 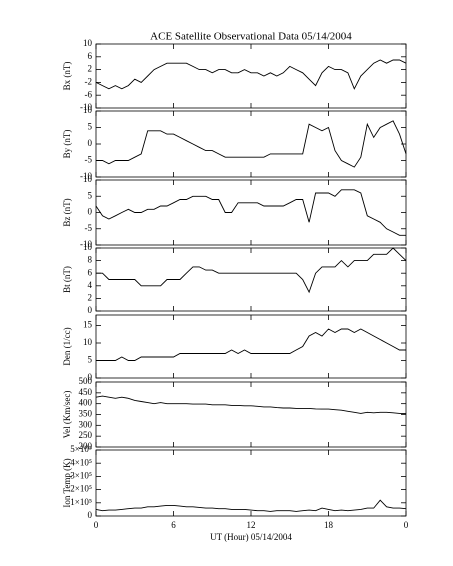 What do you see at coordinates (67, 279) in the screenshot?
I see `y-axis-label: Bt (nT)` at bounding box center [67, 279].